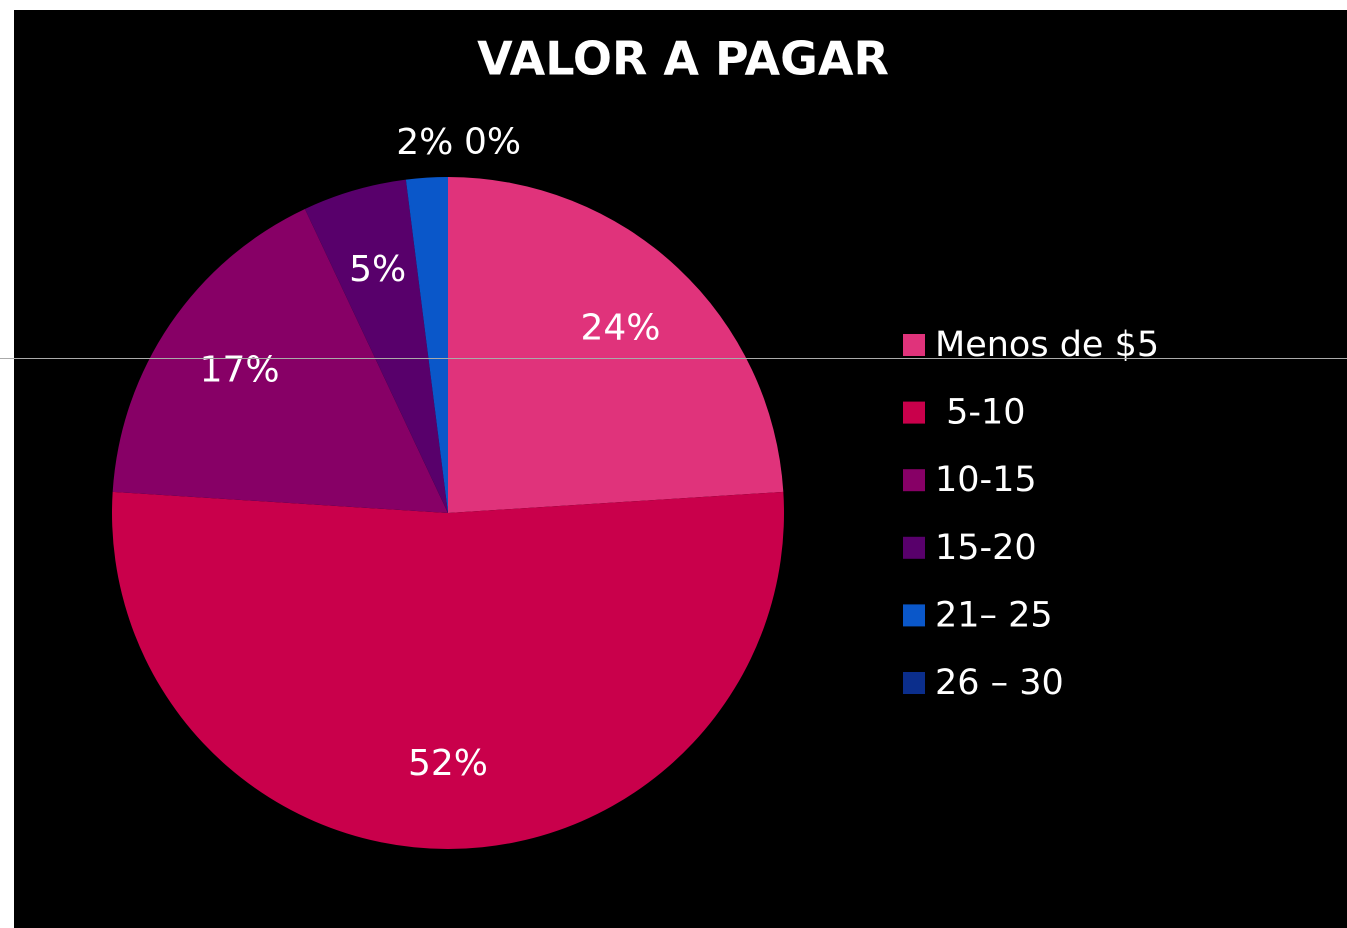  I want to click on data-label: 24%, so click(620, 327).